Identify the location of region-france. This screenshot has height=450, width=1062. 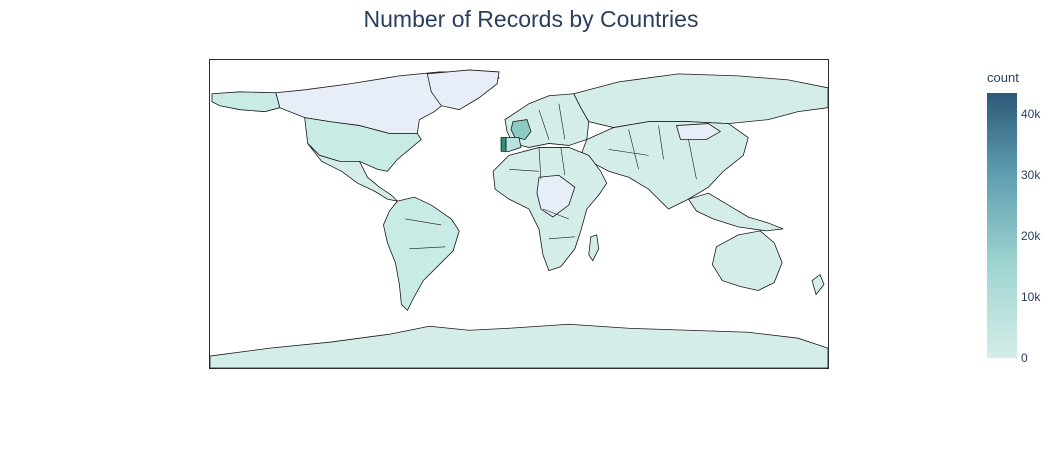
(521, 129).